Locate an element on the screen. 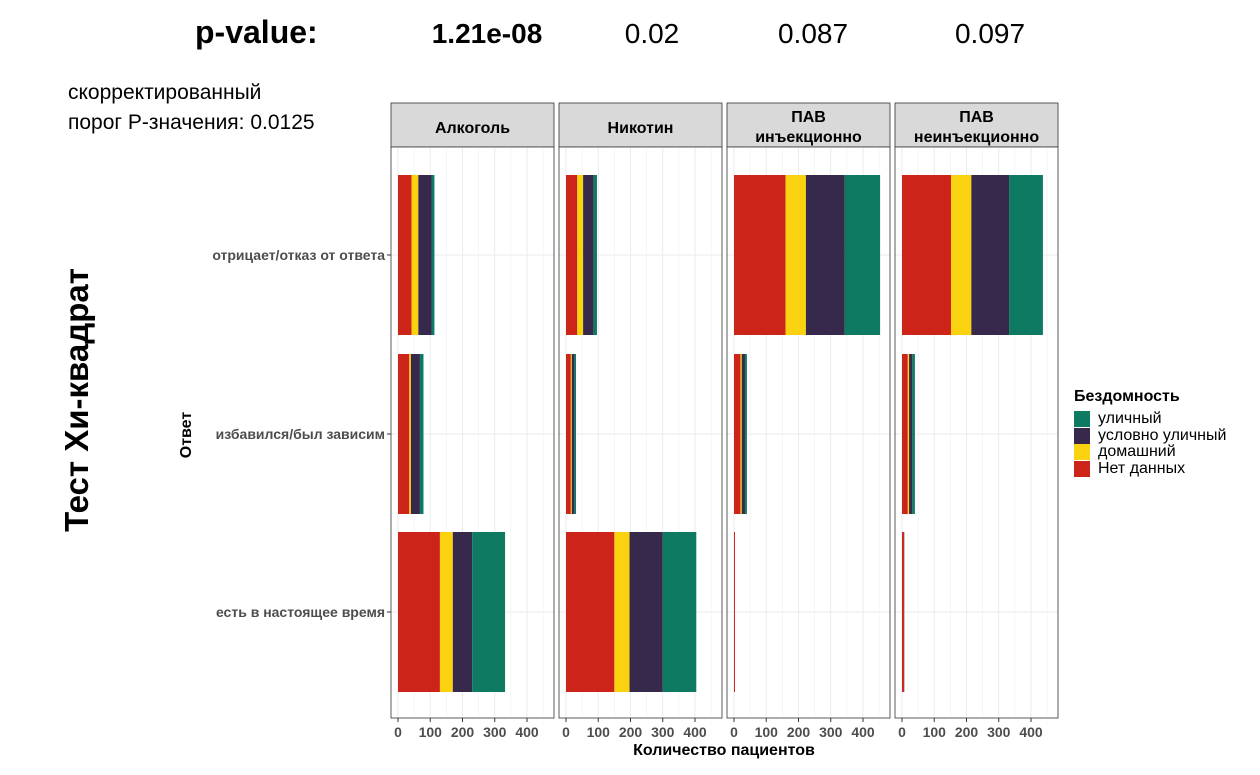 The height and width of the screenshot is (775, 1260). bar-пав-инъекционно-избавился-был-зависим-нет-данных is located at coordinates (737, 434).